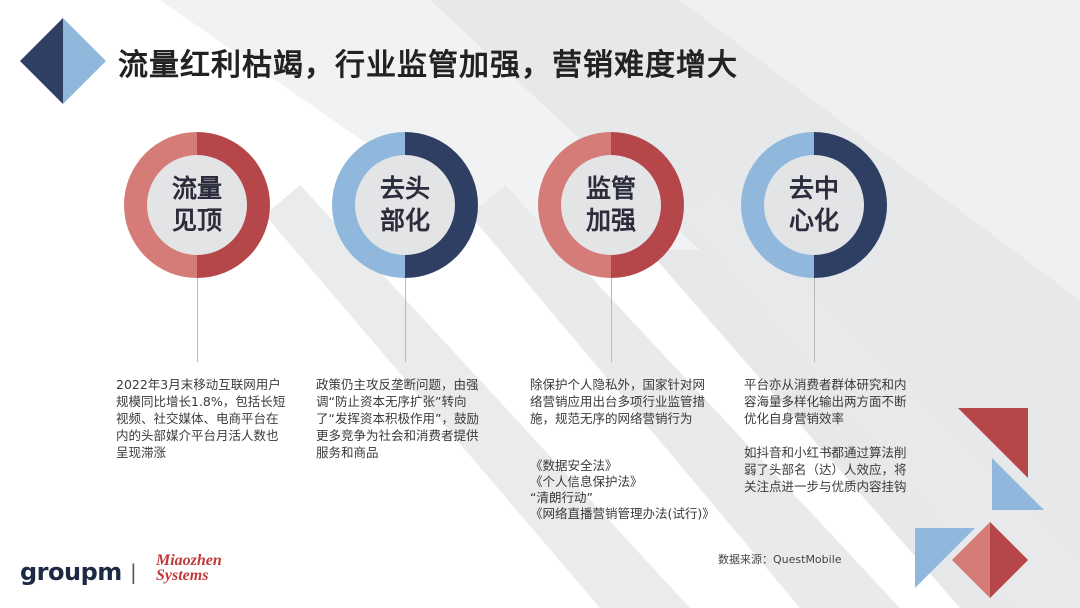 Image resolution: width=1080 pixels, height=608 pixels. Describe the element at coordinates (979, 503) in the screenshot. I see `corner-shapes-icon` at that location.